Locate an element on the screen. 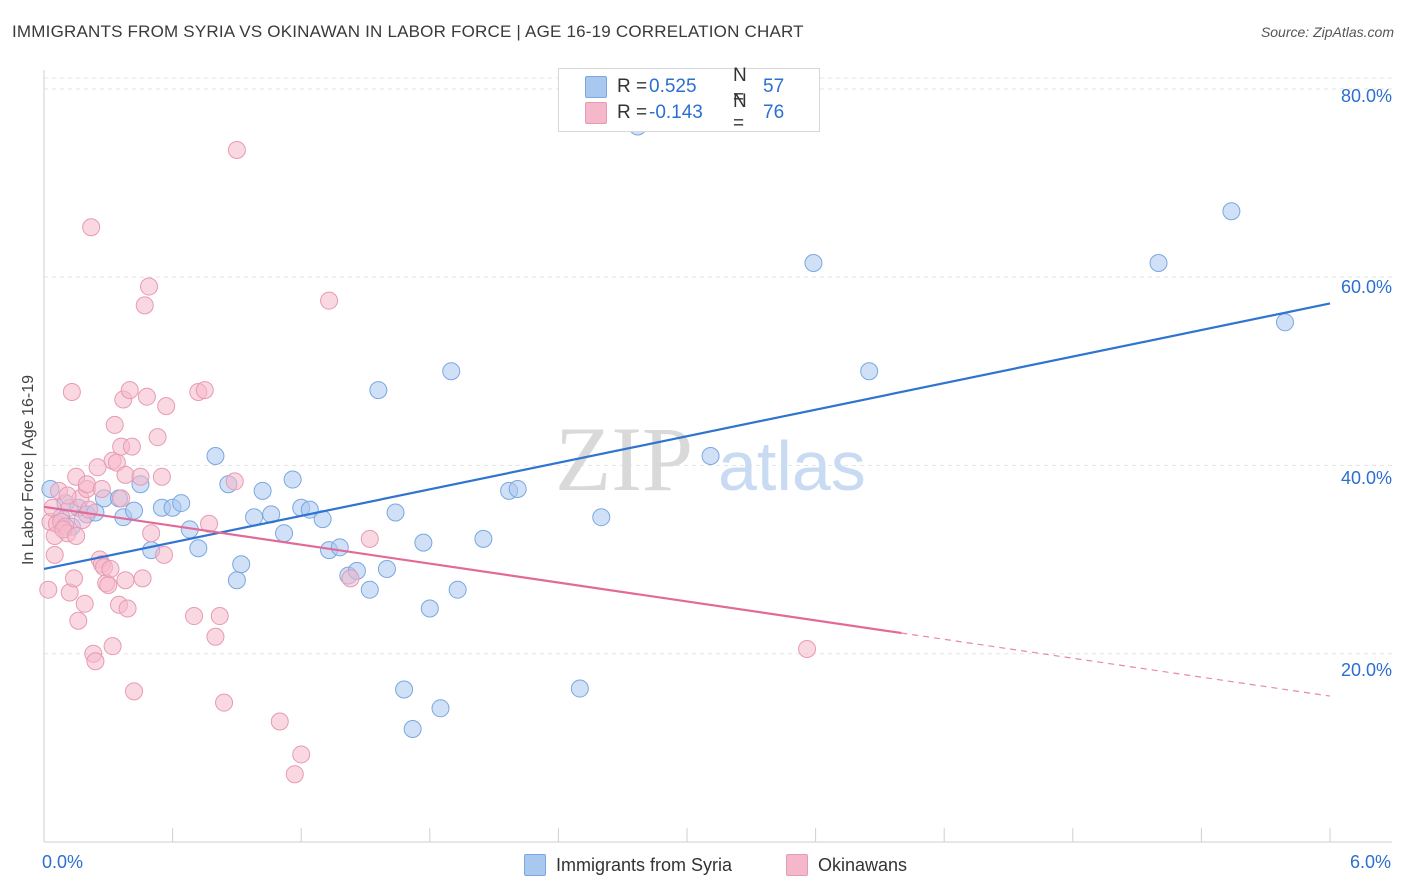  r-label: R = is located at coordinates (632, 86).